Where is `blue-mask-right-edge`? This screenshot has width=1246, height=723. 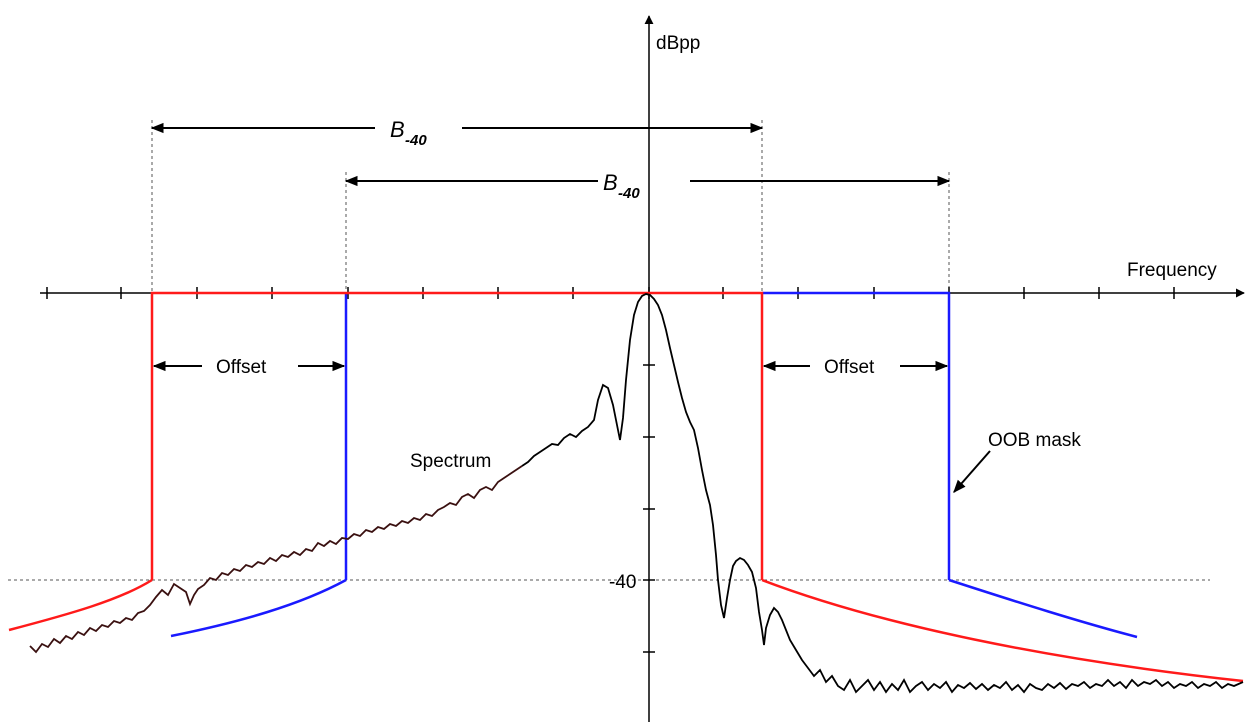
blue-mask-right-edge is located at coordinates (856, 435).